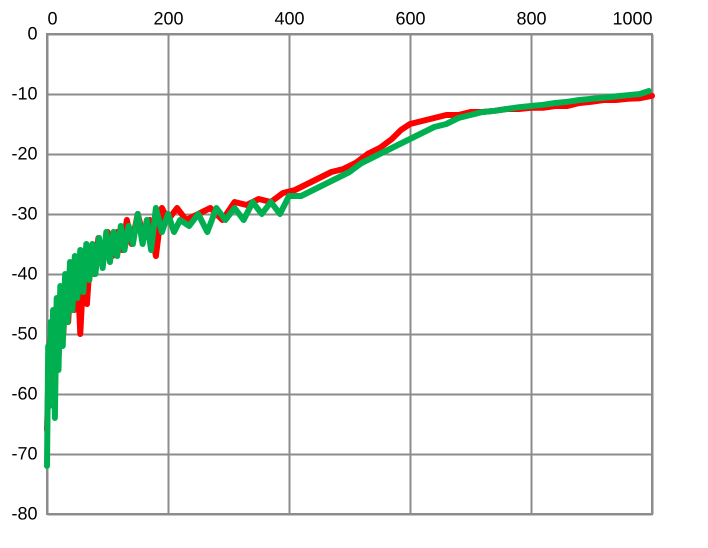 This screenshot has height=548, width=708. What do you see at coordinates (289, 18) in the screenshot?
I see `x-tick-label: 400` at bounding box center [289, 18].